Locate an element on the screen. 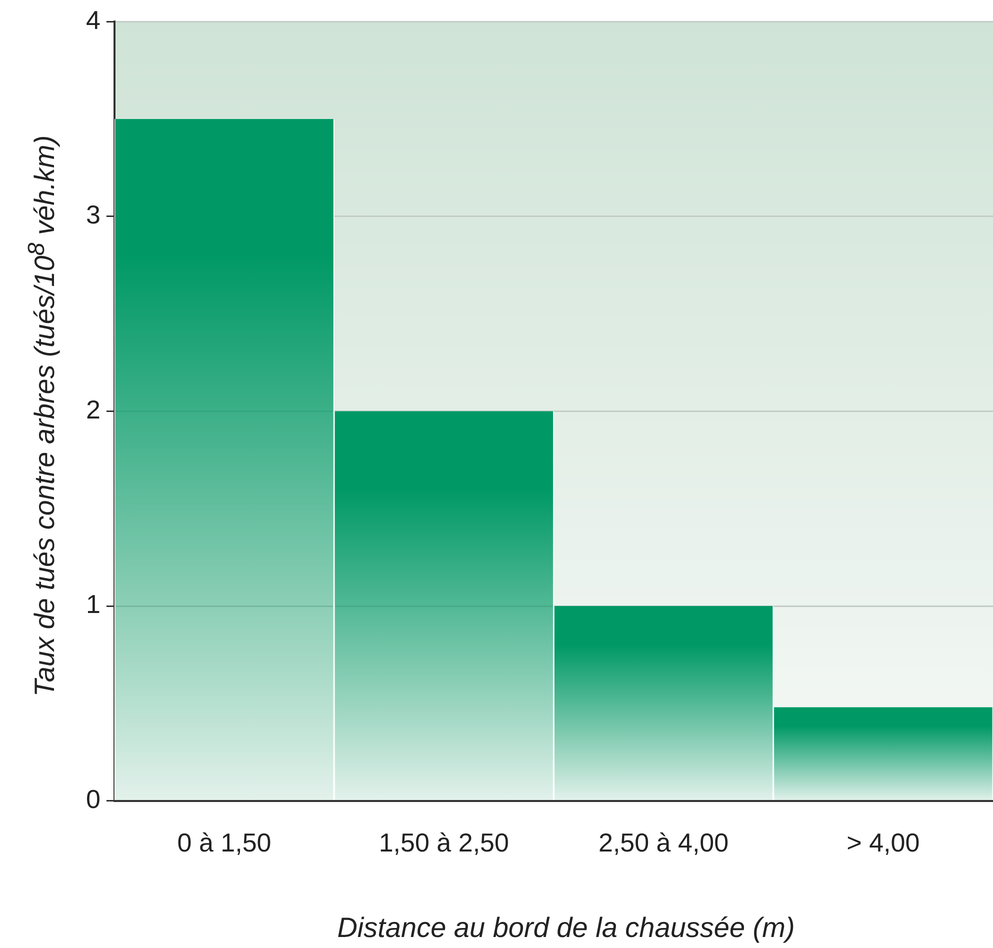 The height and width of the screenshot is (948, 993). x-tick-label: 1,50 à 2,50 is located at coordinates (443, 843).